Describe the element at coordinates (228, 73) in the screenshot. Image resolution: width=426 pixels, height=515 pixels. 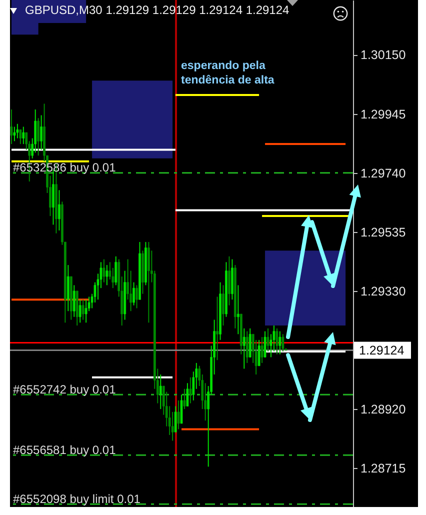
I see `annotation: esperando pela tendência de alta` at that location.